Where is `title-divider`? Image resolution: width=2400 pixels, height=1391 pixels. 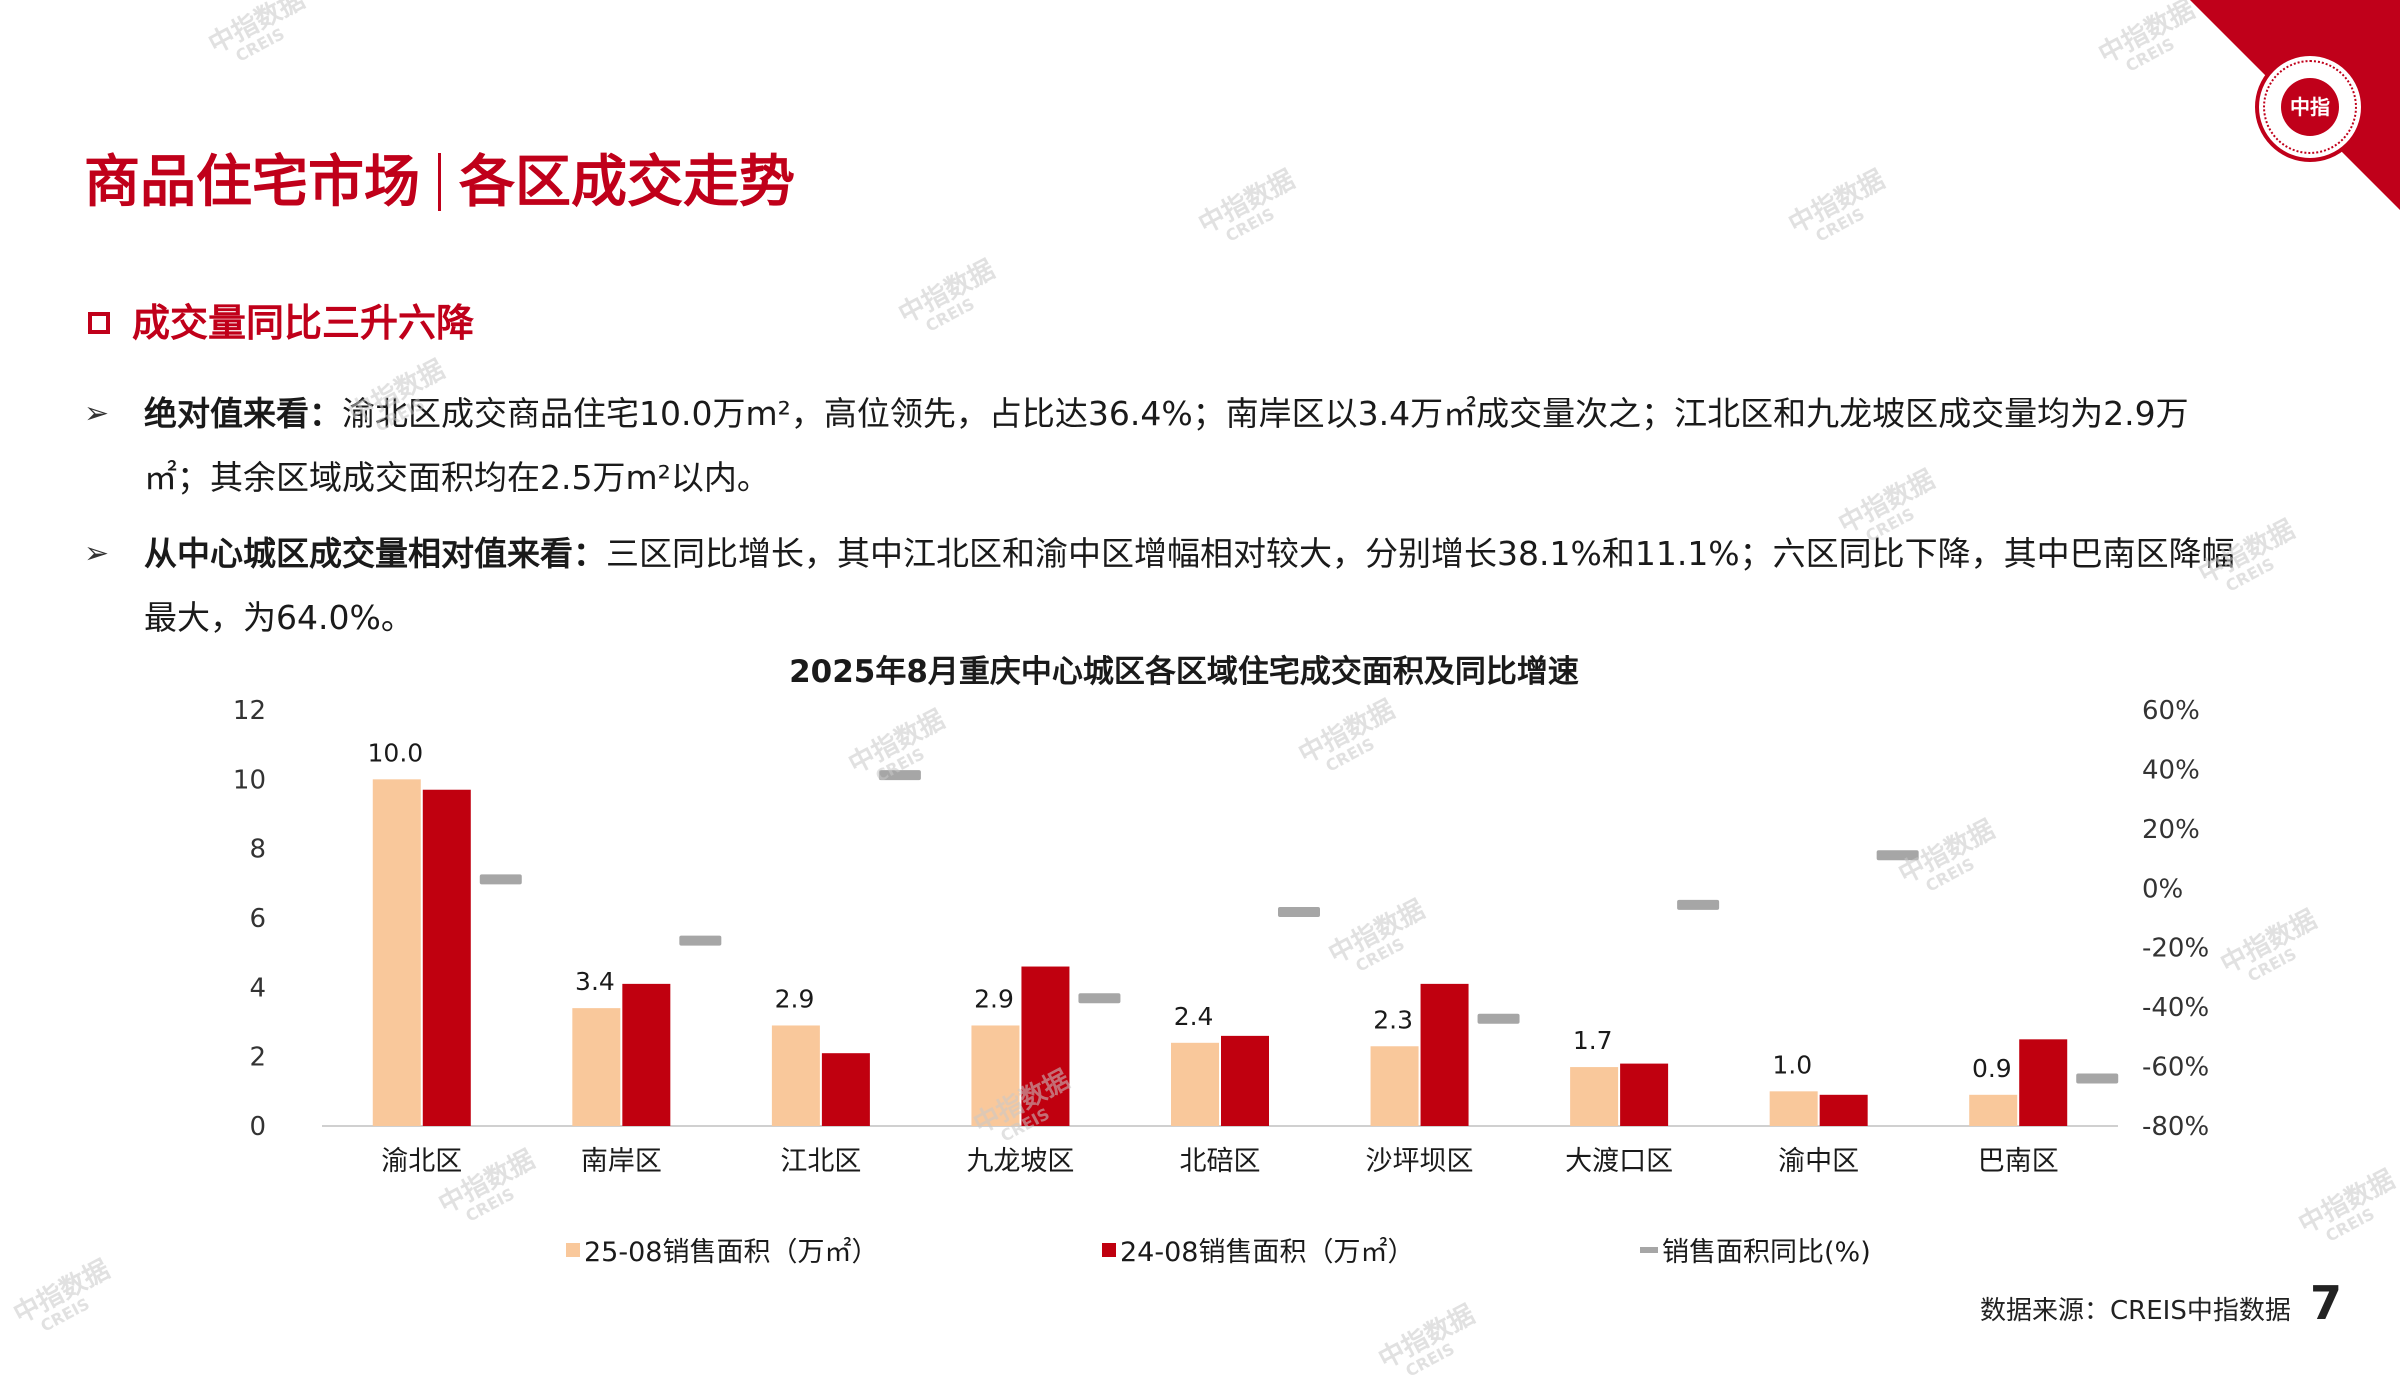 title-divider is located at coordinates (439, 181).